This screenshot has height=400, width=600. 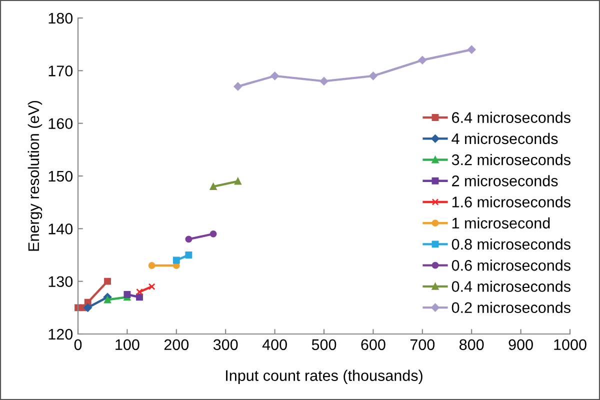 I want to click on x-axis-title: Input count rates (thousands), so click(x=324, y=377).